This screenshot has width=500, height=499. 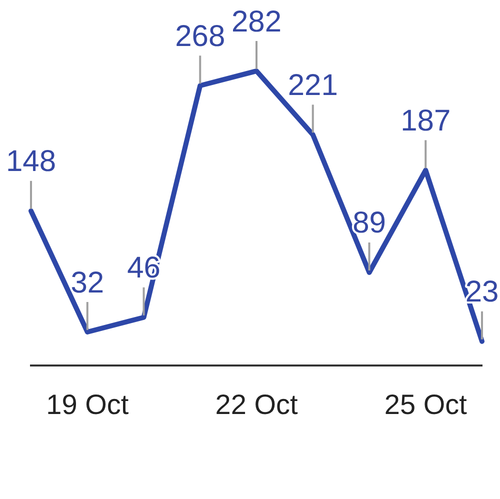 What do you see at coordinates (426, 404) in the screenshot?
I see `x-tick-label: 25 Oct` at bounding box center [426, 404].